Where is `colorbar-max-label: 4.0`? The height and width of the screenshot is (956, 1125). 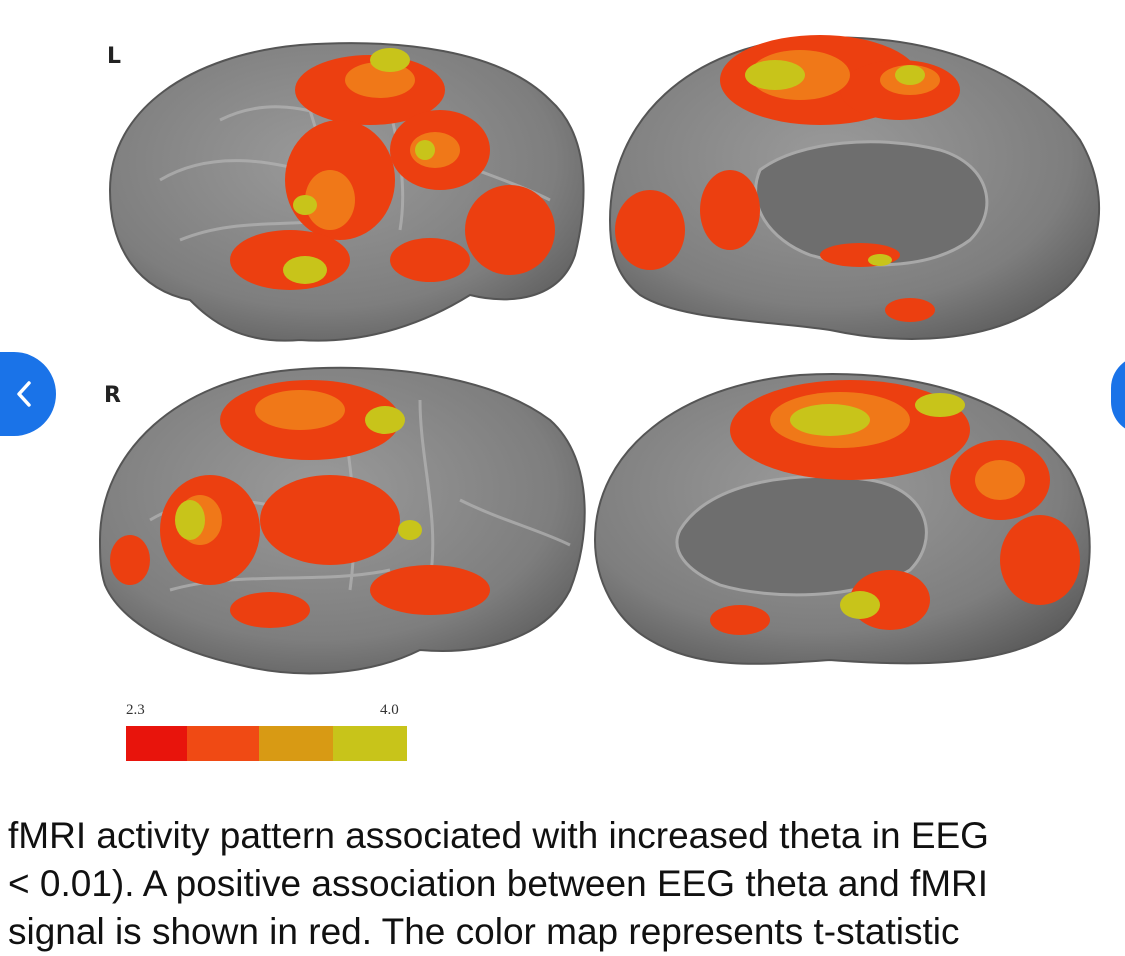
colorbar-max-label: 4.0 is located at coordinates (389, 710).